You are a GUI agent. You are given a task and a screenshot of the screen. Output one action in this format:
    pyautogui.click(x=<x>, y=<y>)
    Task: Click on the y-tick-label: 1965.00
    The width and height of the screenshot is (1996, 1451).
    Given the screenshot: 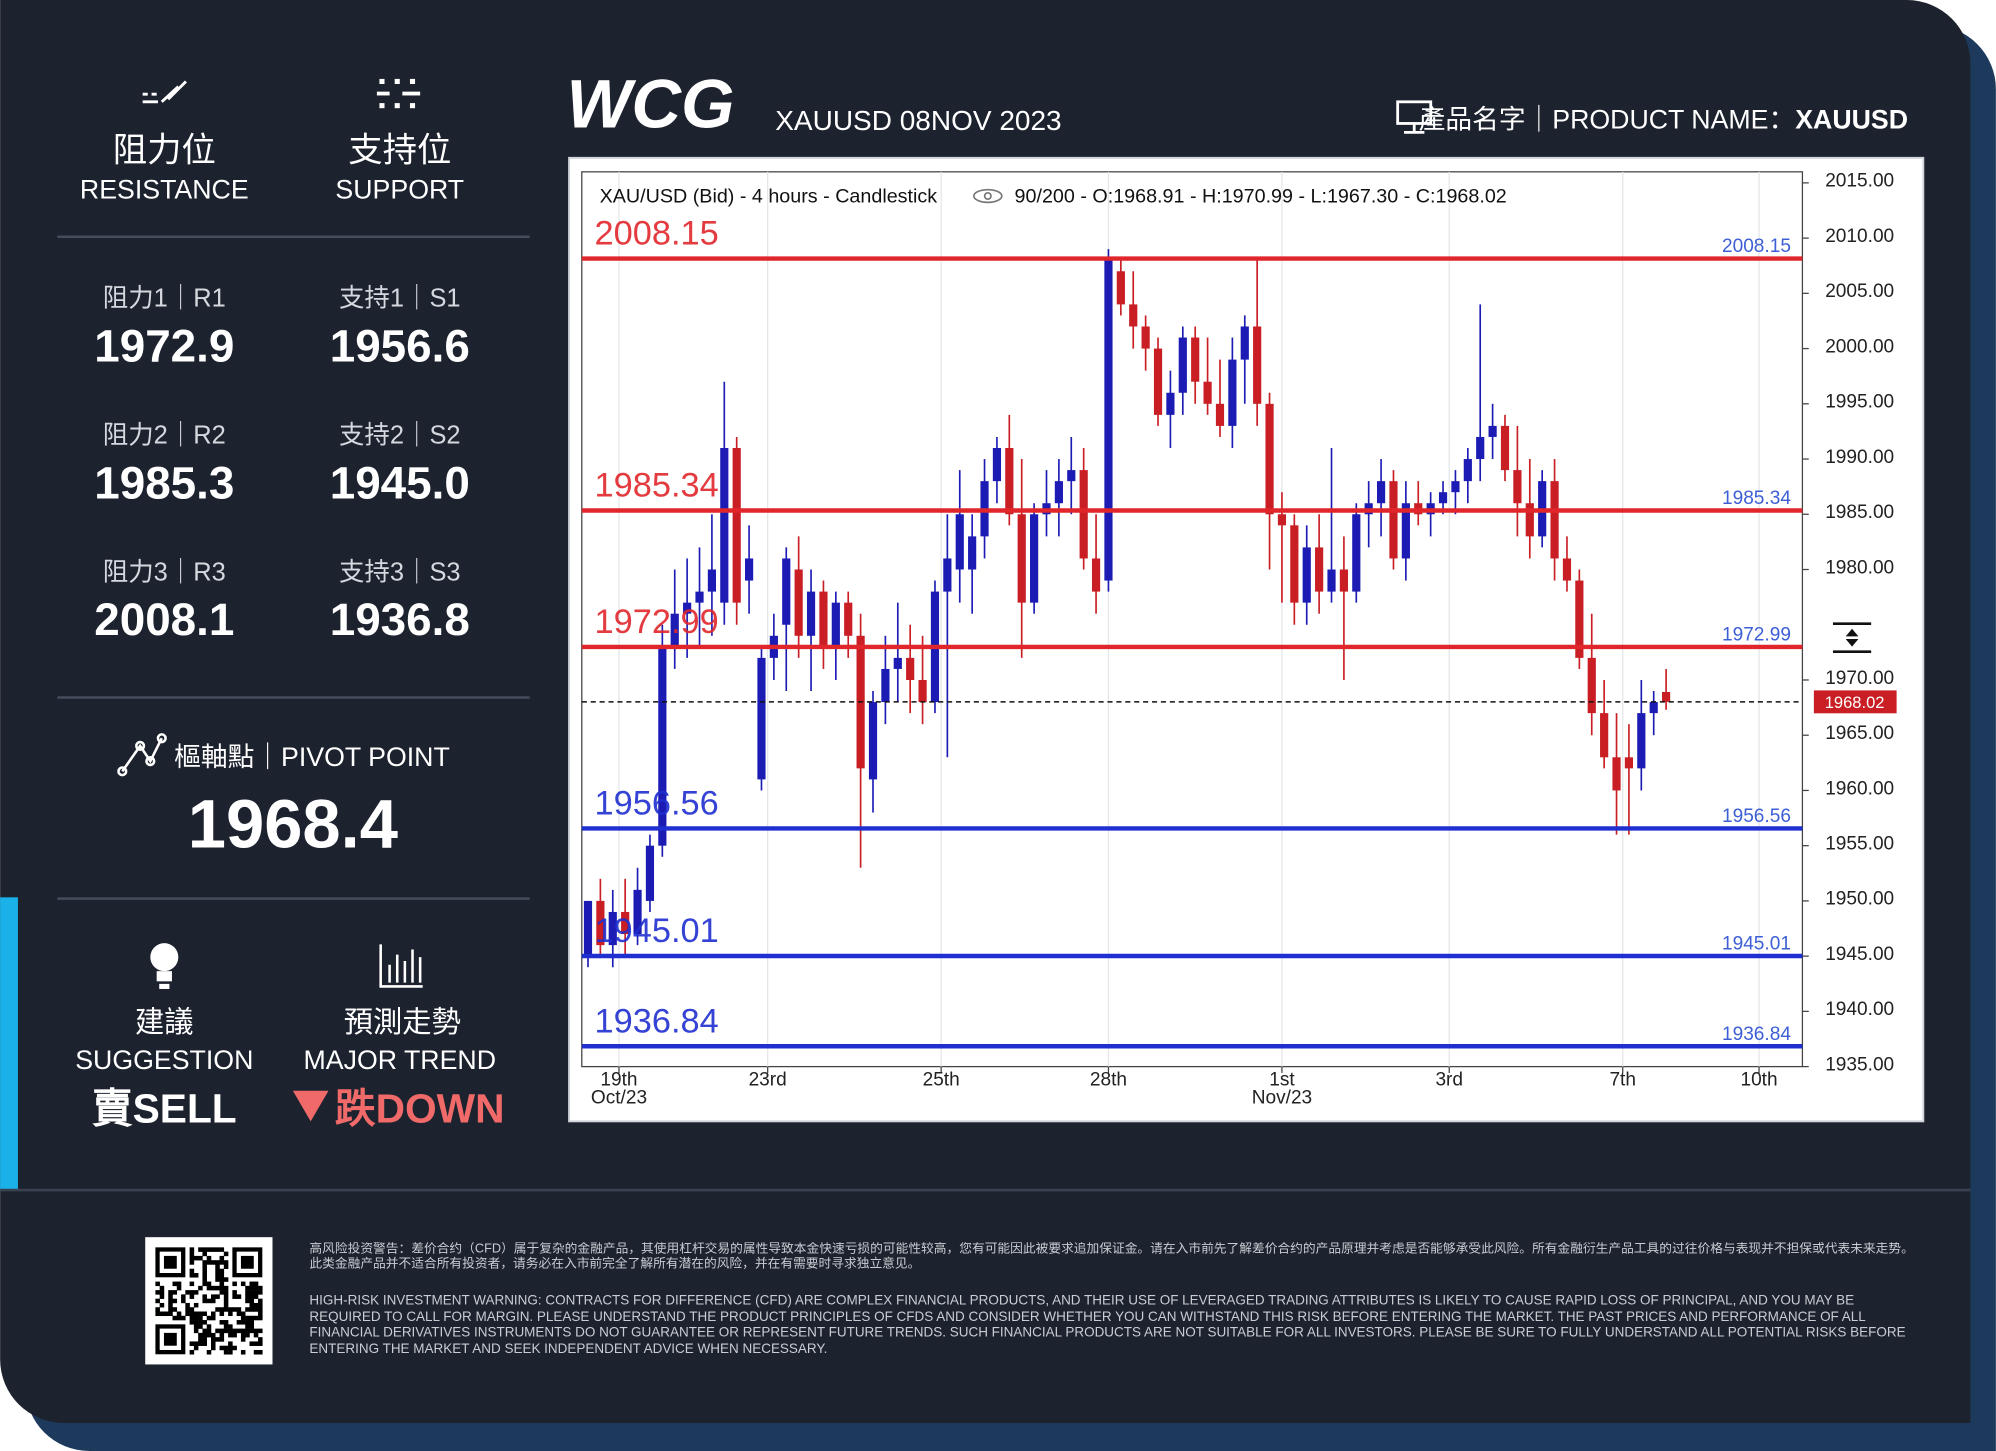 What is the action you would take?
    pyautogui.click(x=1859, y=733)
    